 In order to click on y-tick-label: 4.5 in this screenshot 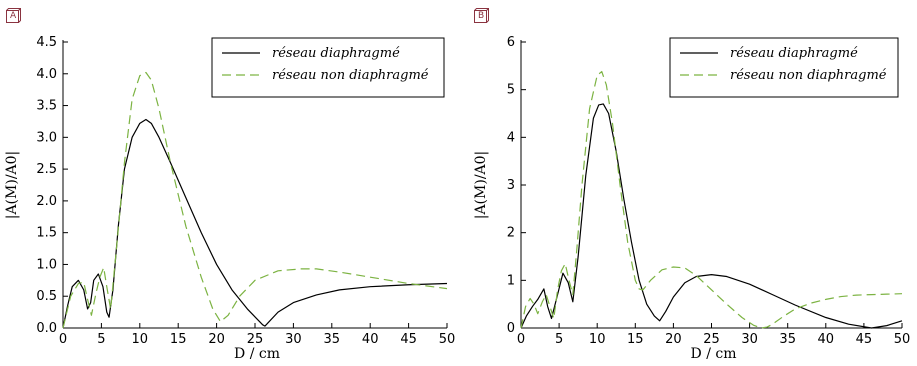, I will do `click(46, 42)`.